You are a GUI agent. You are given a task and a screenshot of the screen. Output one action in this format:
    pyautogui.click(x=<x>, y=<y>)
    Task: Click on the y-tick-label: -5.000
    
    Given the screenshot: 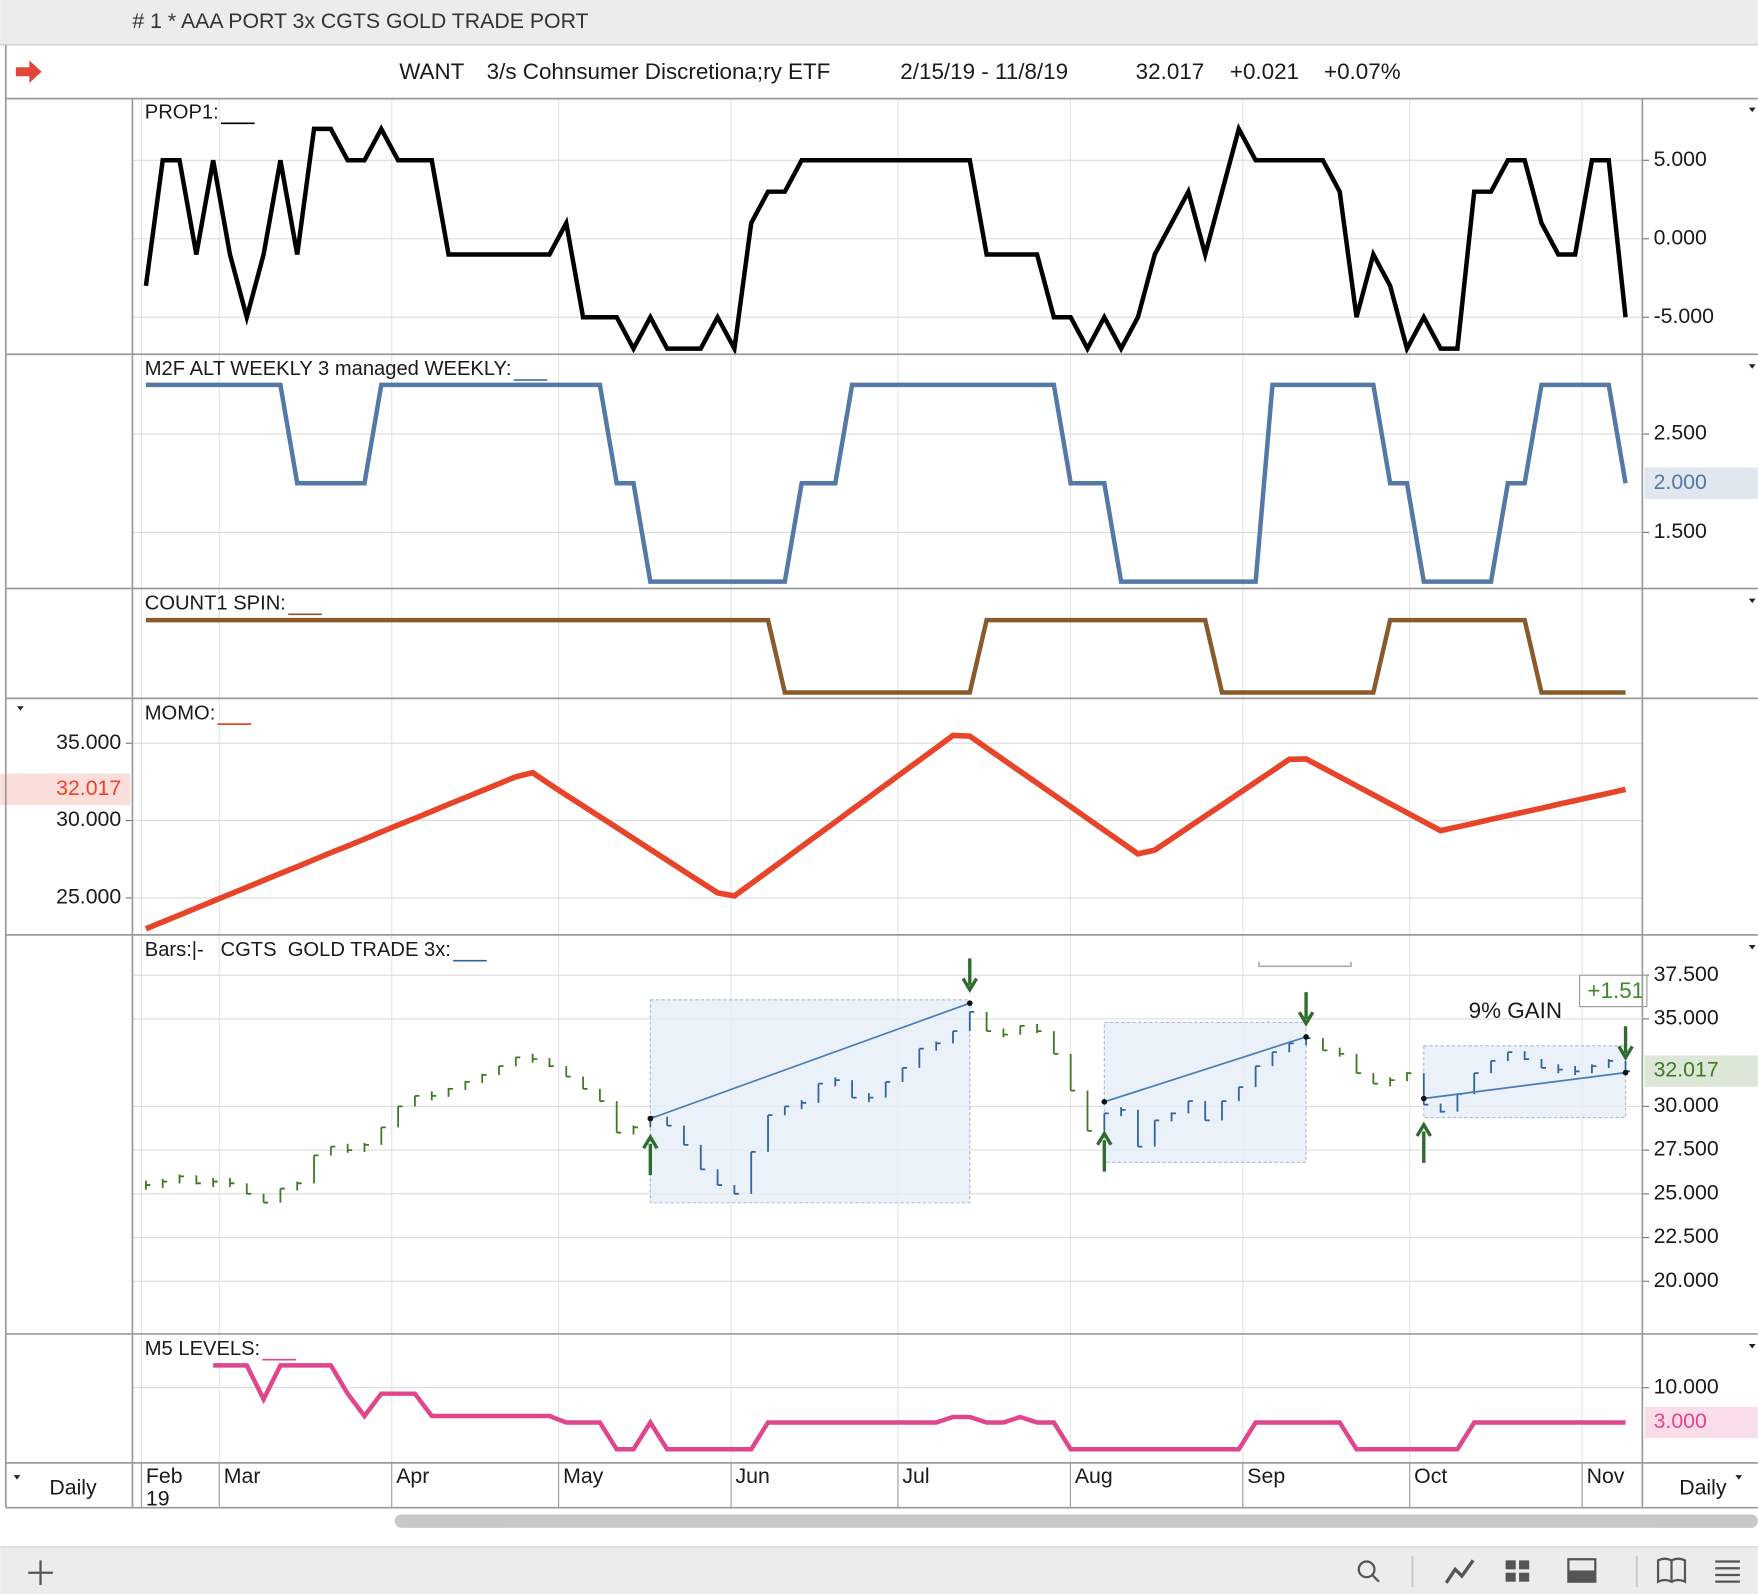 What is the action you would take?
    pyautogui.click(x=1684, y=316)
    